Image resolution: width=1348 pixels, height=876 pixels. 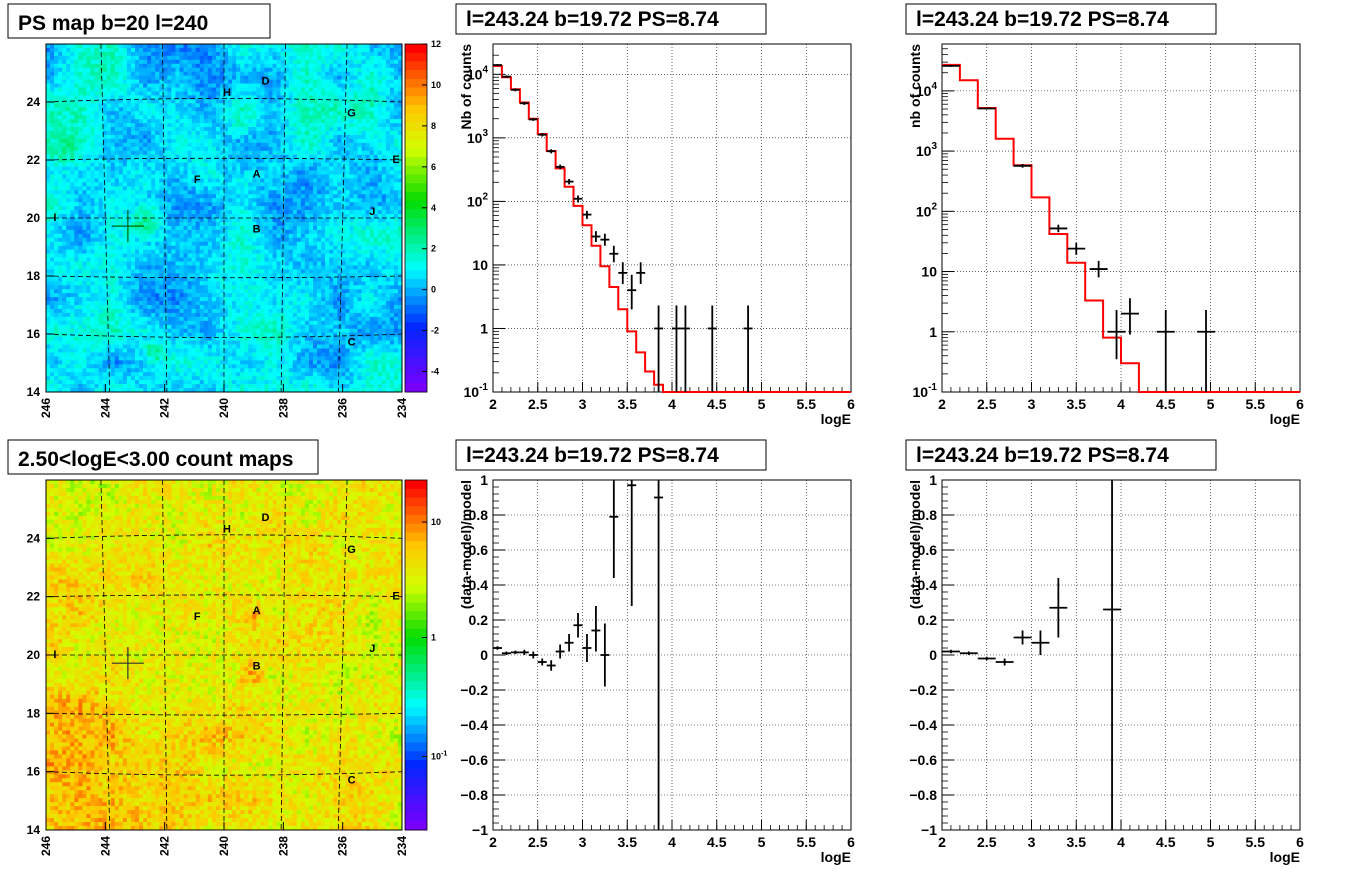 What do you see at coordinates (928, 515) in the screenshot?
I see `y-tick-label: 0.8` at bounding box center [928, 515].